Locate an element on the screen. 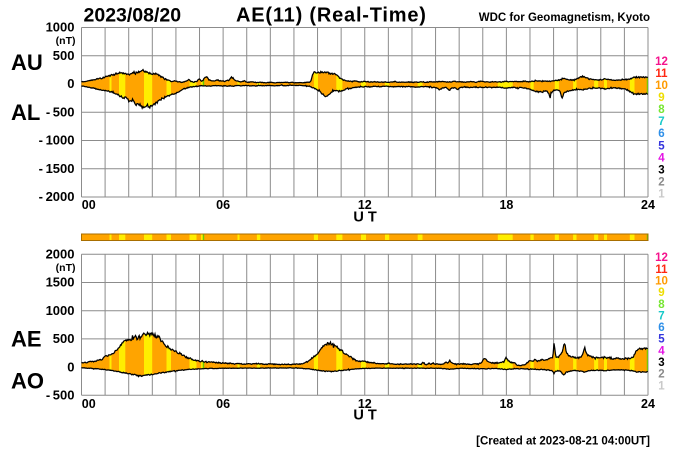 The width and height of the screenshot is (700, 450). svg-text: AO is located at coordinates (27, 380).